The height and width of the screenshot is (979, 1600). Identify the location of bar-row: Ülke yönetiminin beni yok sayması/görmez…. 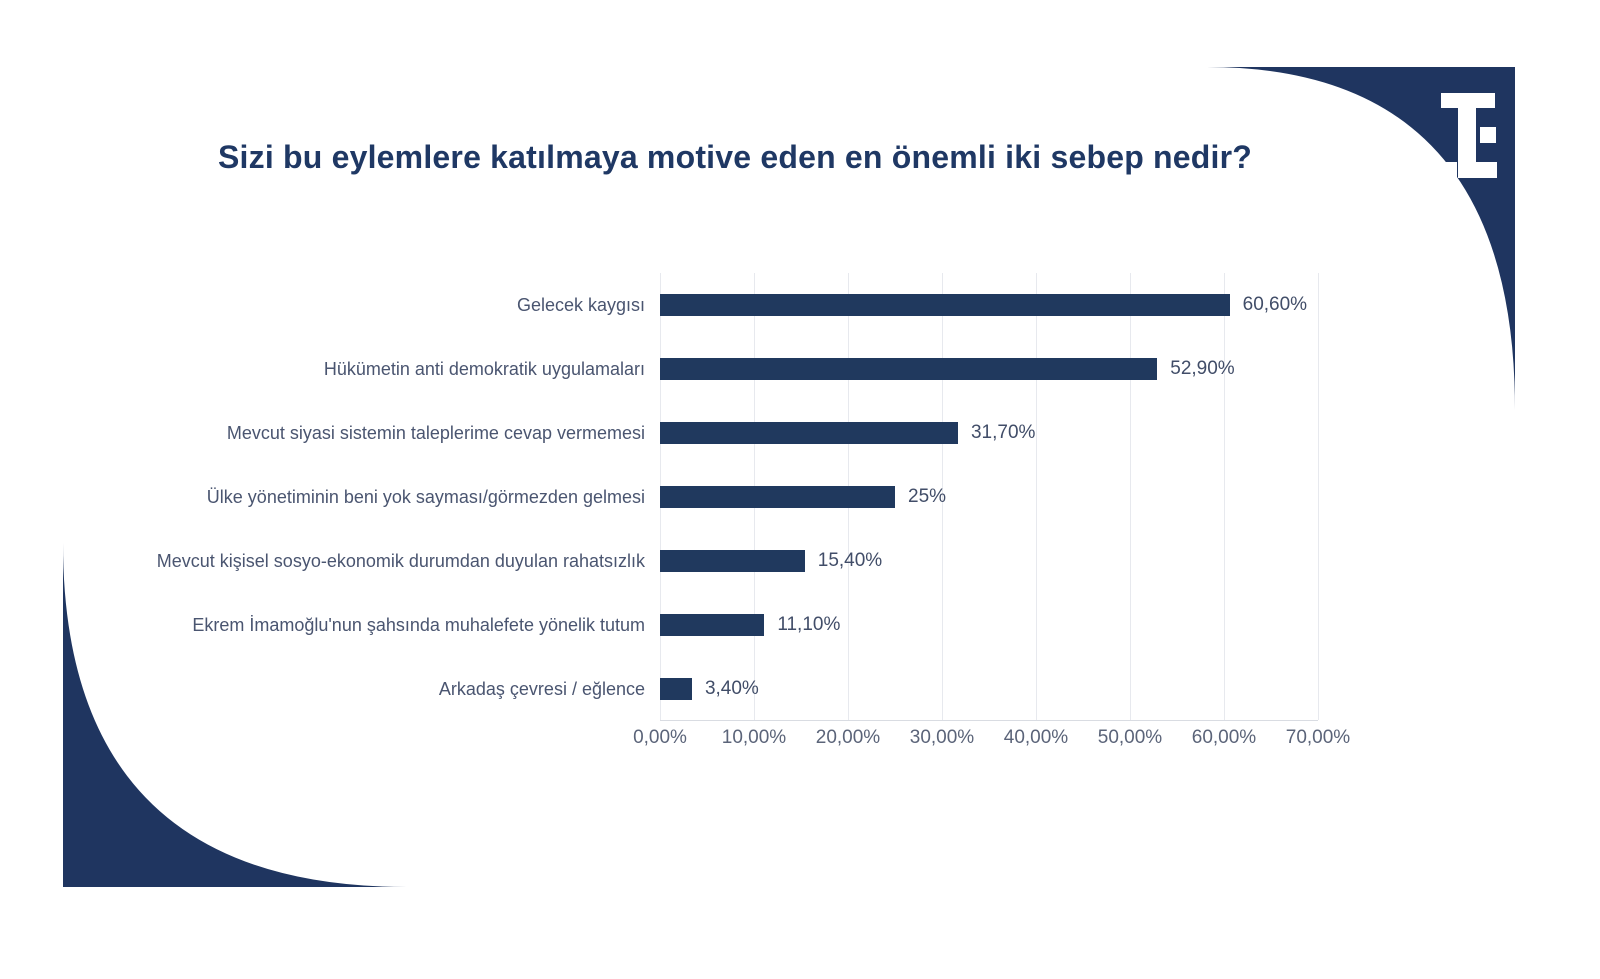
(800, 497).